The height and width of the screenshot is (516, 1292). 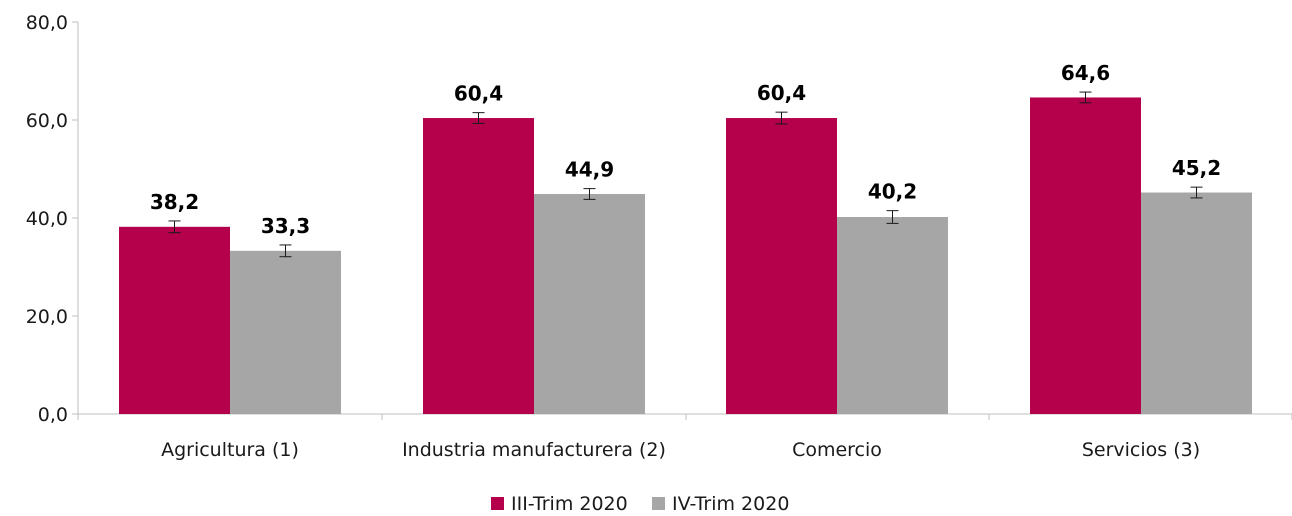 I want to click on category-label: Servicios (3), so click(x=1141, y=450).